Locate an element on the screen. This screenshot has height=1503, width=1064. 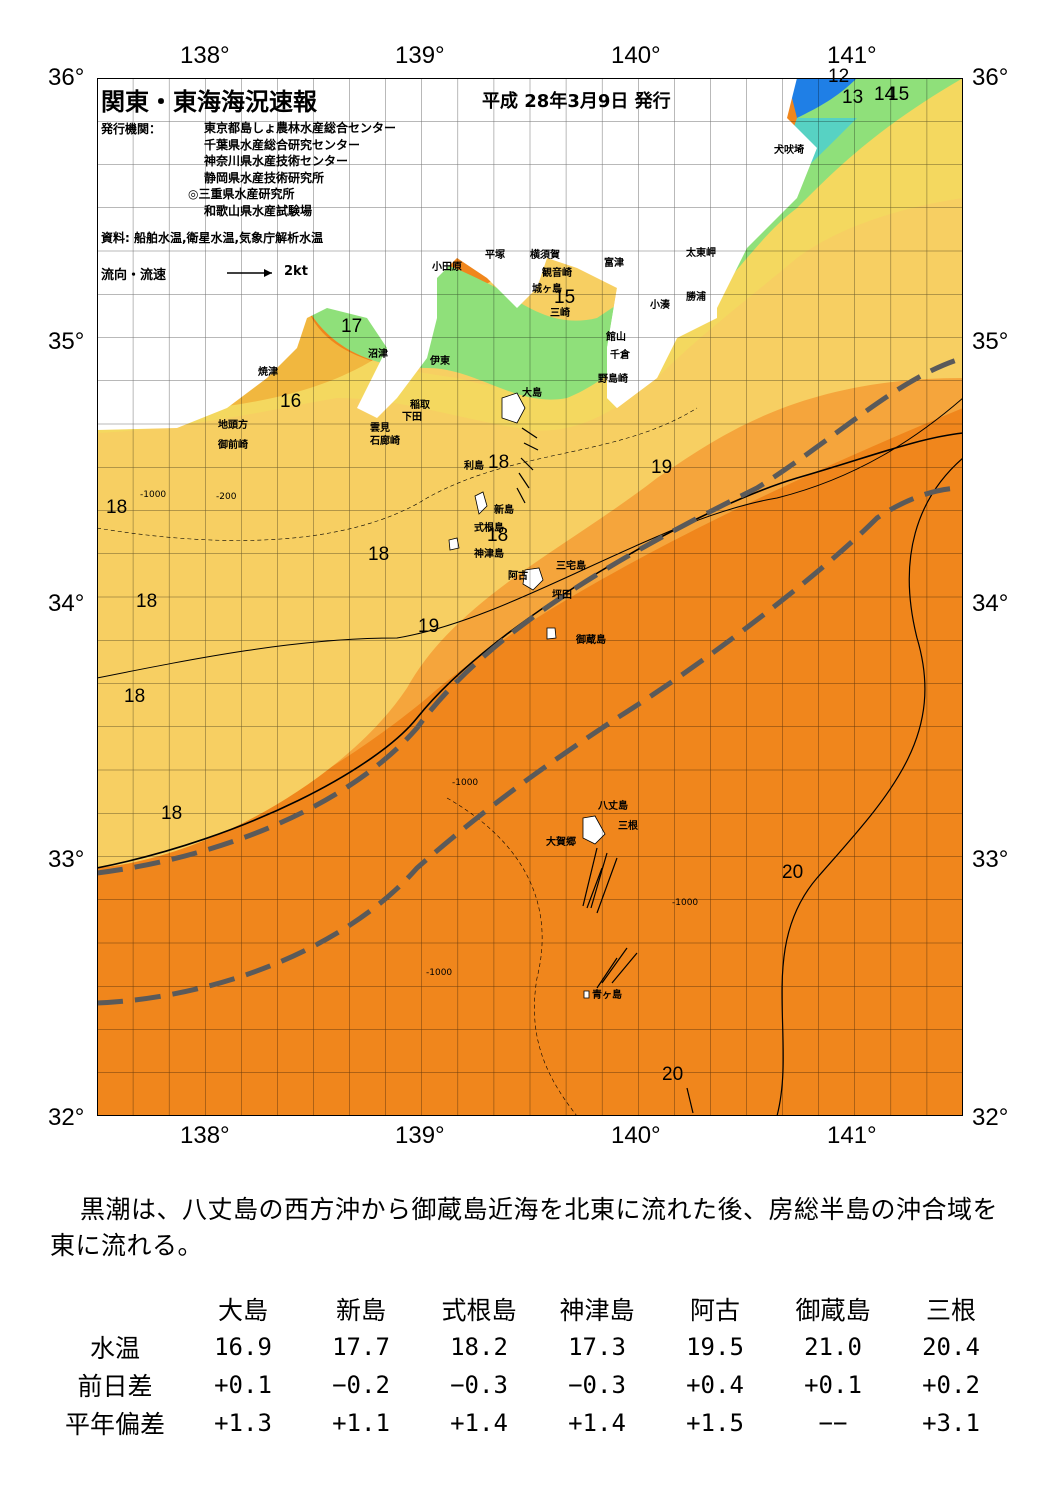
place-shikinejima: 式根島 is located at coordinates (489, 528).